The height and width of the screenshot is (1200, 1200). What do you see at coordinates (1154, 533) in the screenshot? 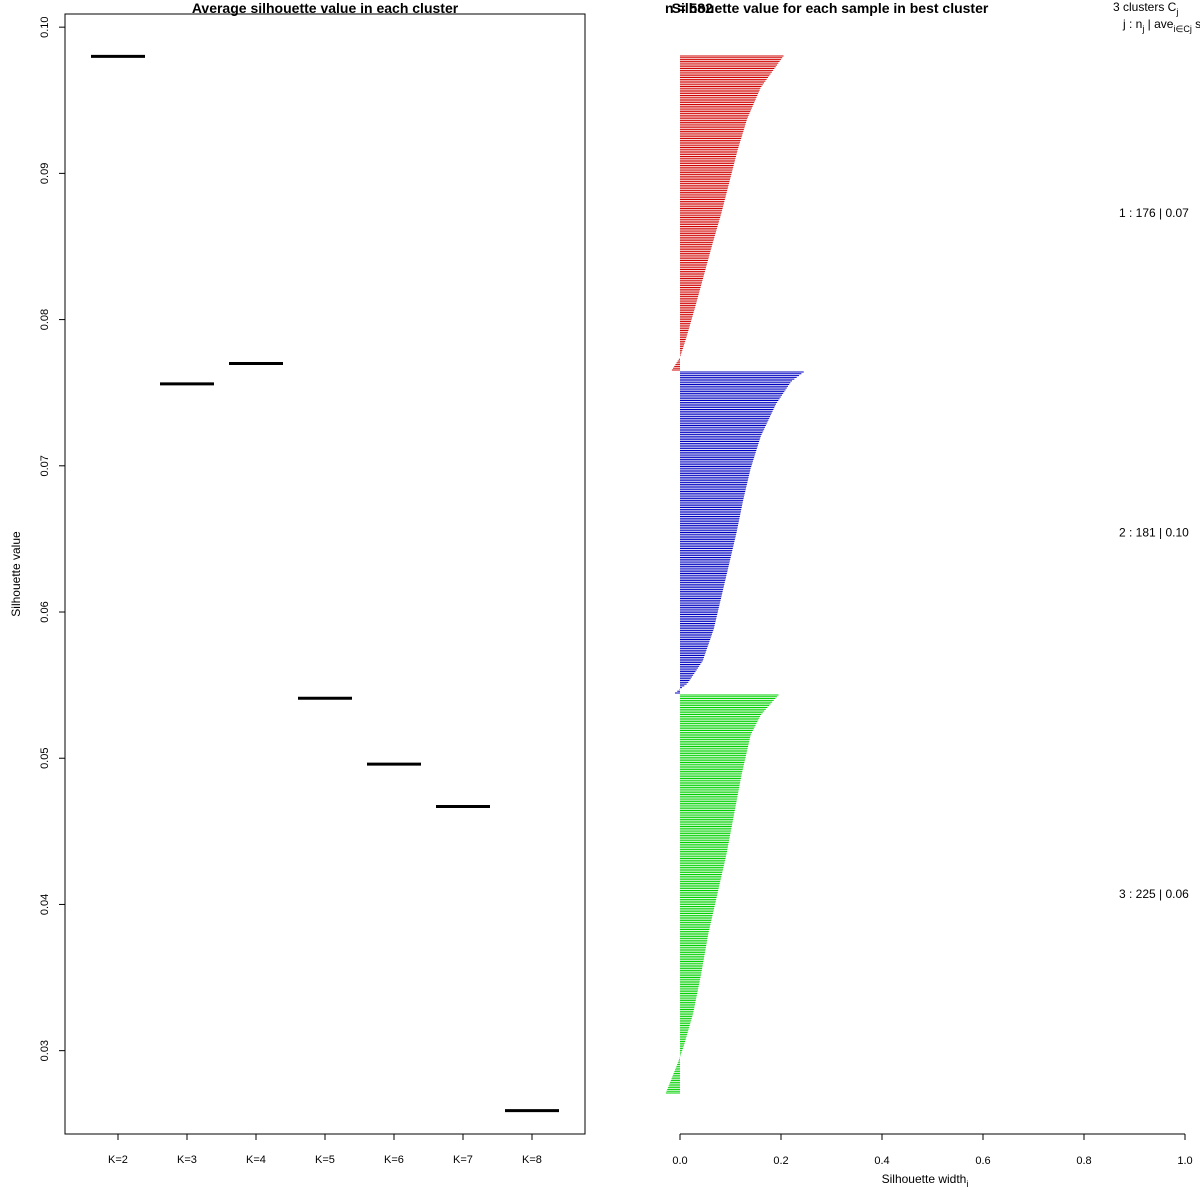
I see `cluster-2-label: 2 : 181 | 0.10` at bounding box center [1154, 533].